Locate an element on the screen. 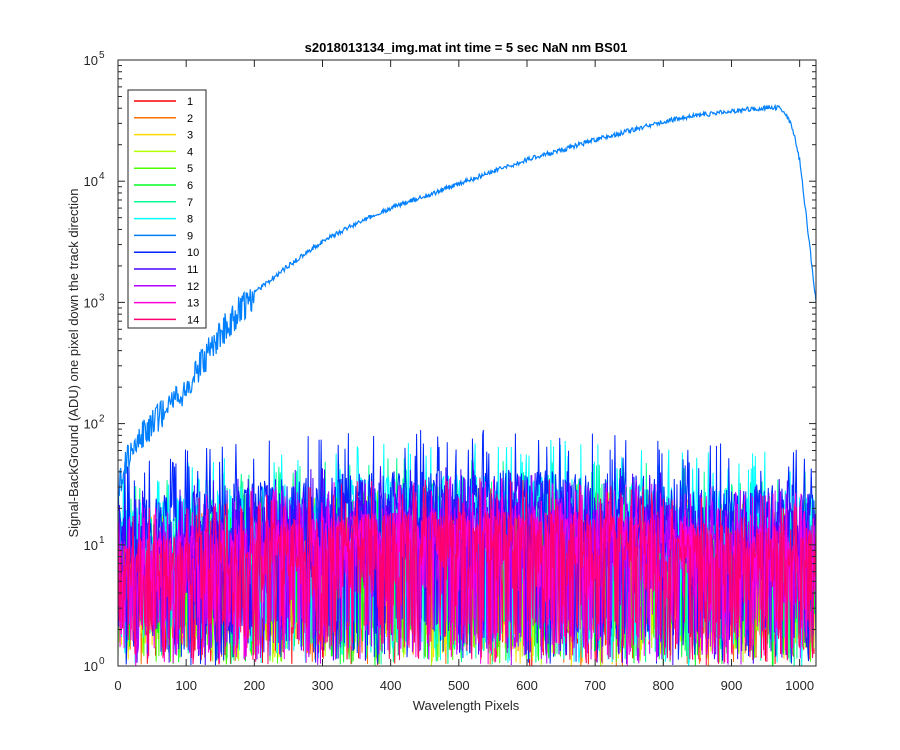 The image size is (900, 750). x-tick-label: 600 is located at coordinates (527, 685).